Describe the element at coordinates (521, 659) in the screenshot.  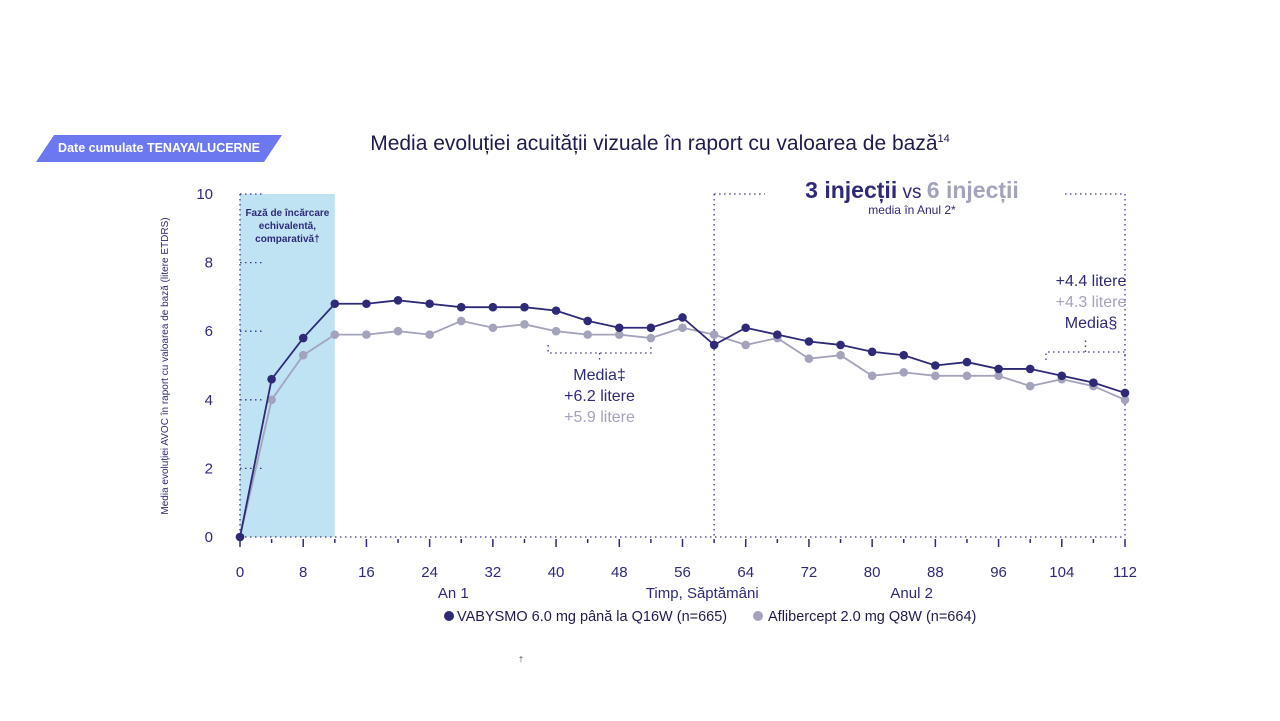
I see `footnote-marker: †` at that location.